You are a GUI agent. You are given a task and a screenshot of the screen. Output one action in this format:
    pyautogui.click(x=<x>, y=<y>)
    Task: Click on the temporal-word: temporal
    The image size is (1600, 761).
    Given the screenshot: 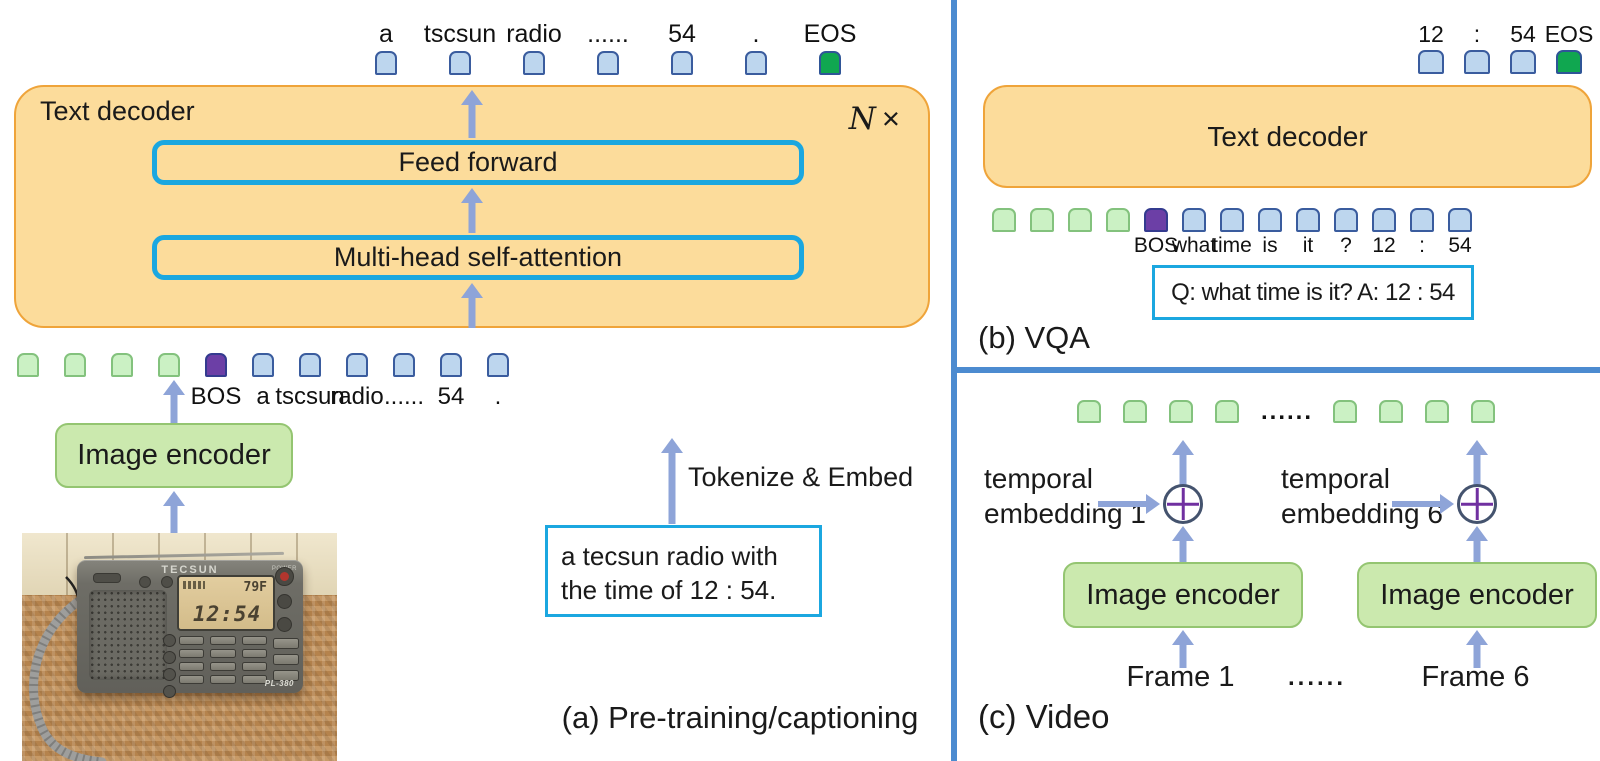 What is the action you would take?
    pyautogui.click(x=1335, y=478)
    